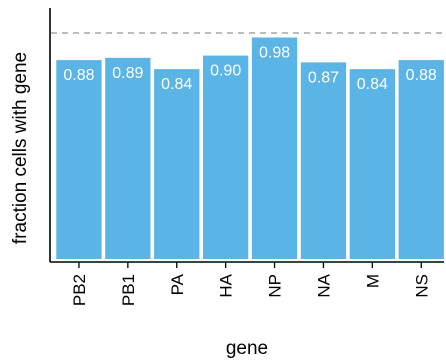  Describe the element at coordinates (127, 73) in the screenshot. I see `bar-value-label: 0.89` at that location.